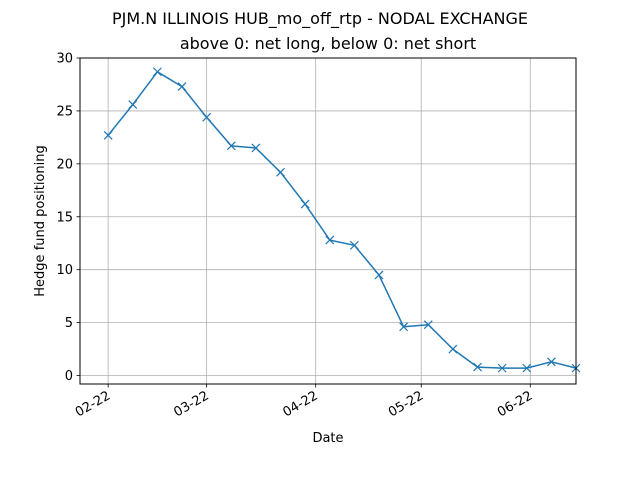  What do you see at coordinates (64, 217) in the screenshot?
I see `y-tick-label: 15` at bounding box center [64, 217].